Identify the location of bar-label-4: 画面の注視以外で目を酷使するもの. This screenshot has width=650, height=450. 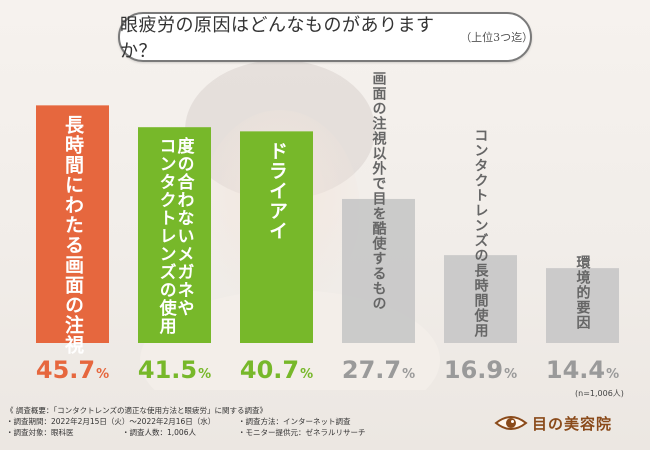
(378, 190).